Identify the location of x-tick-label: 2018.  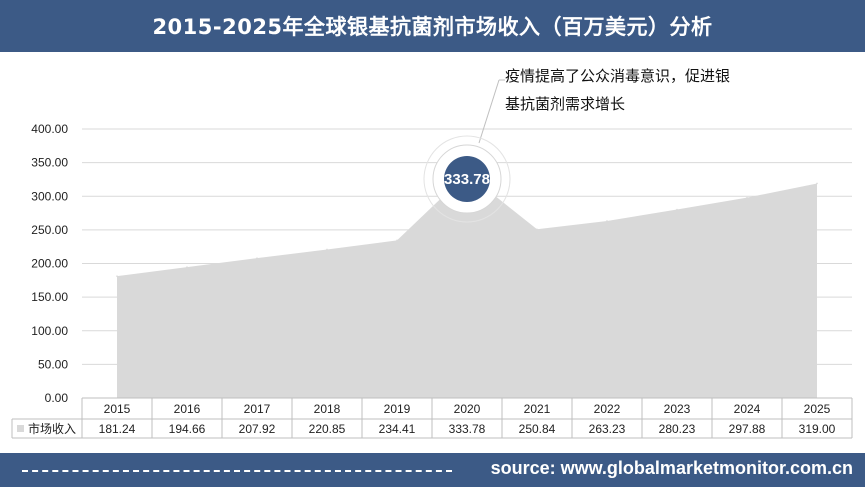
(327, 409).